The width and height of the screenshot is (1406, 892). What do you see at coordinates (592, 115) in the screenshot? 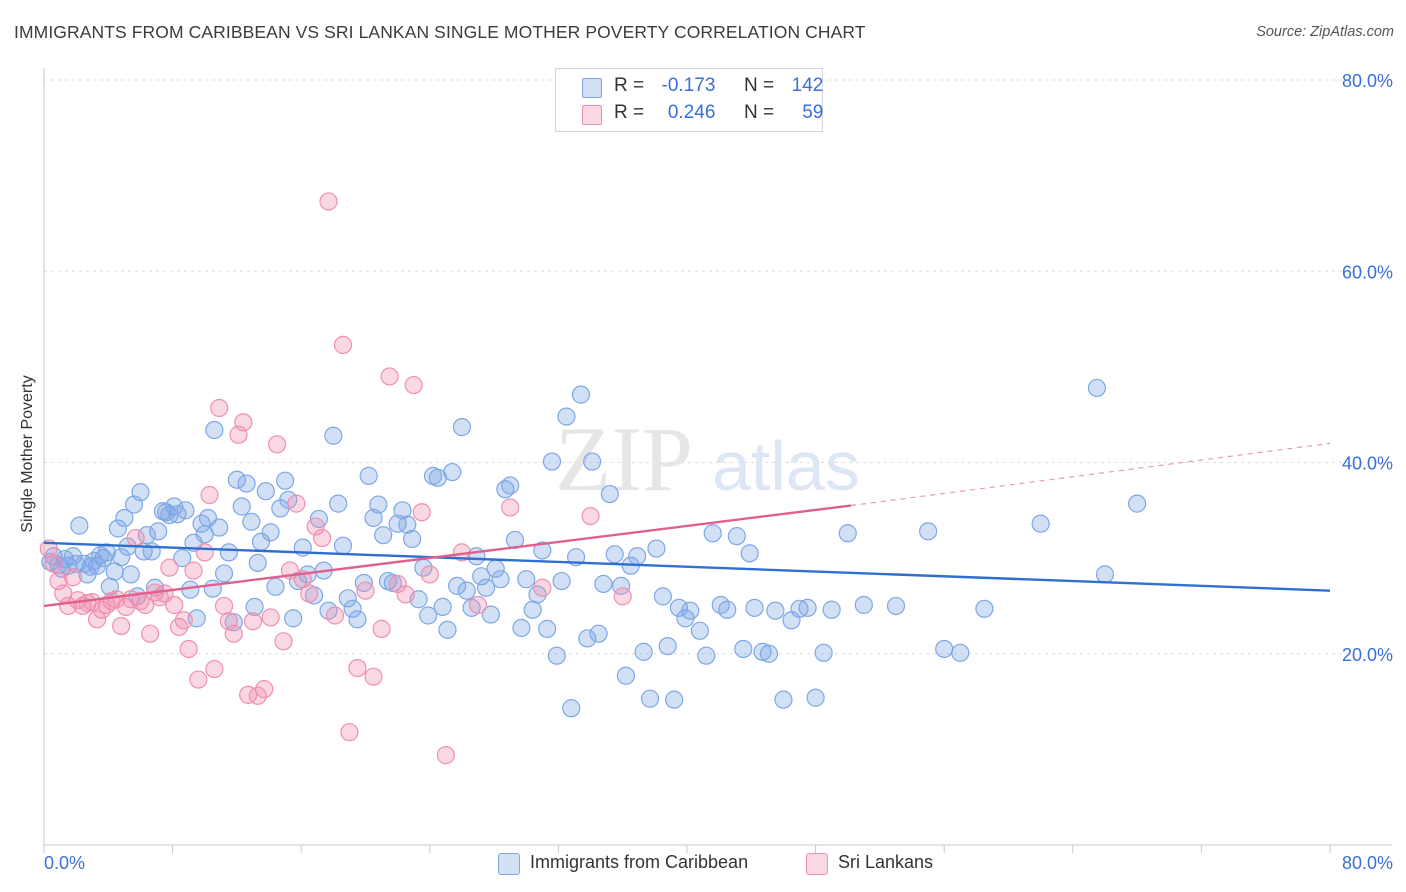
I see `legend-swatch-sri-lankans` at bounding box center [592, 115].